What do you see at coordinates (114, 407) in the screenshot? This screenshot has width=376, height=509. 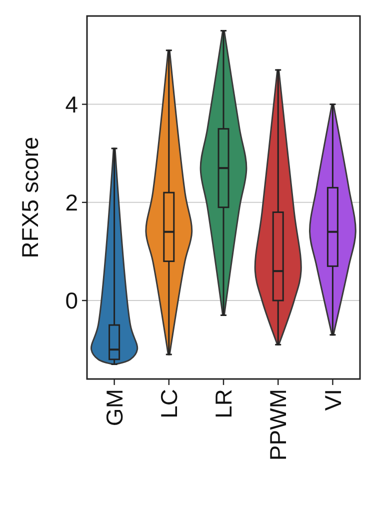 I see `x-tick-label: GM` at bounding box center [114, 407].